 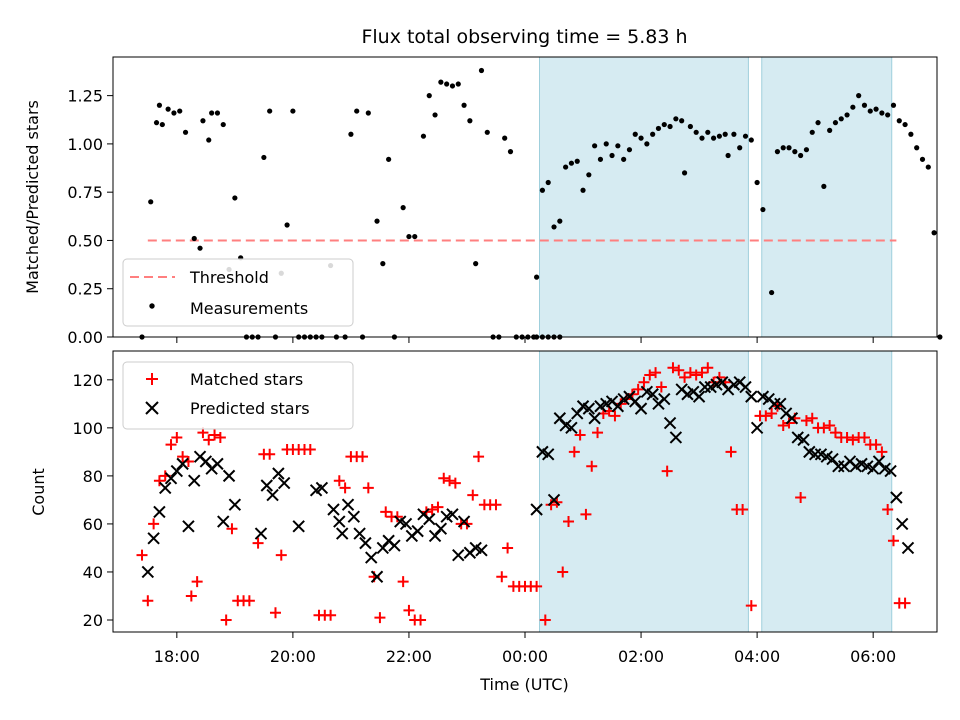 I want to click on legend-matched-swatch, so click(x=152, y=379).